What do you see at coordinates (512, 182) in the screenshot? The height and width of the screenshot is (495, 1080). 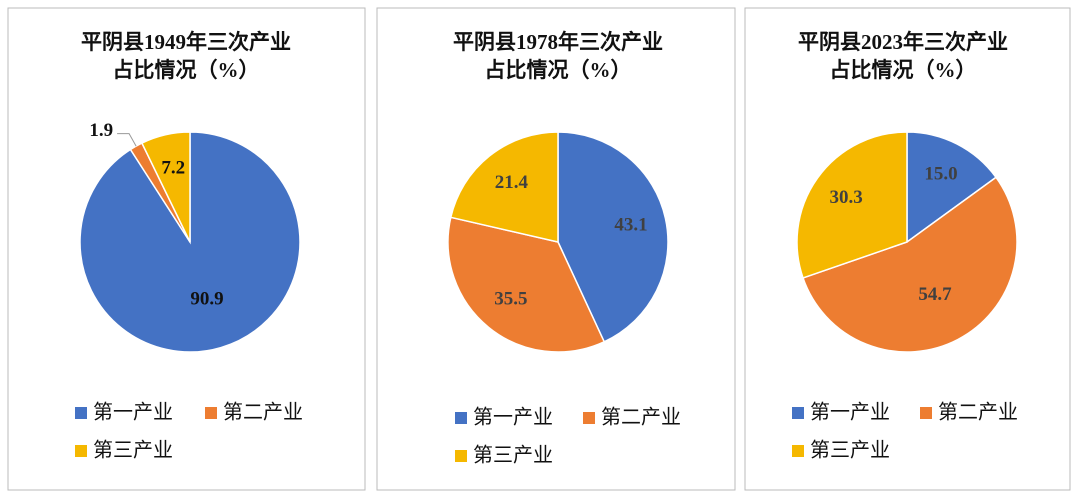 I see `data-label: 21.4` at bounding box center [512, 182].